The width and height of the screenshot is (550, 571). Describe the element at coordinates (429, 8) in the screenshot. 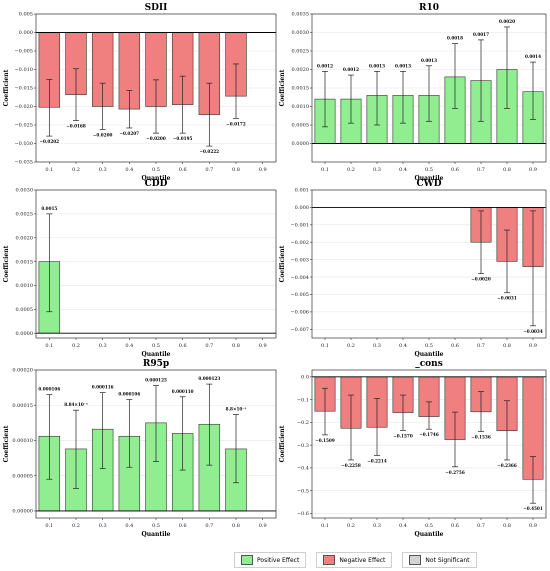

I see `panel-title: R10` at that location.